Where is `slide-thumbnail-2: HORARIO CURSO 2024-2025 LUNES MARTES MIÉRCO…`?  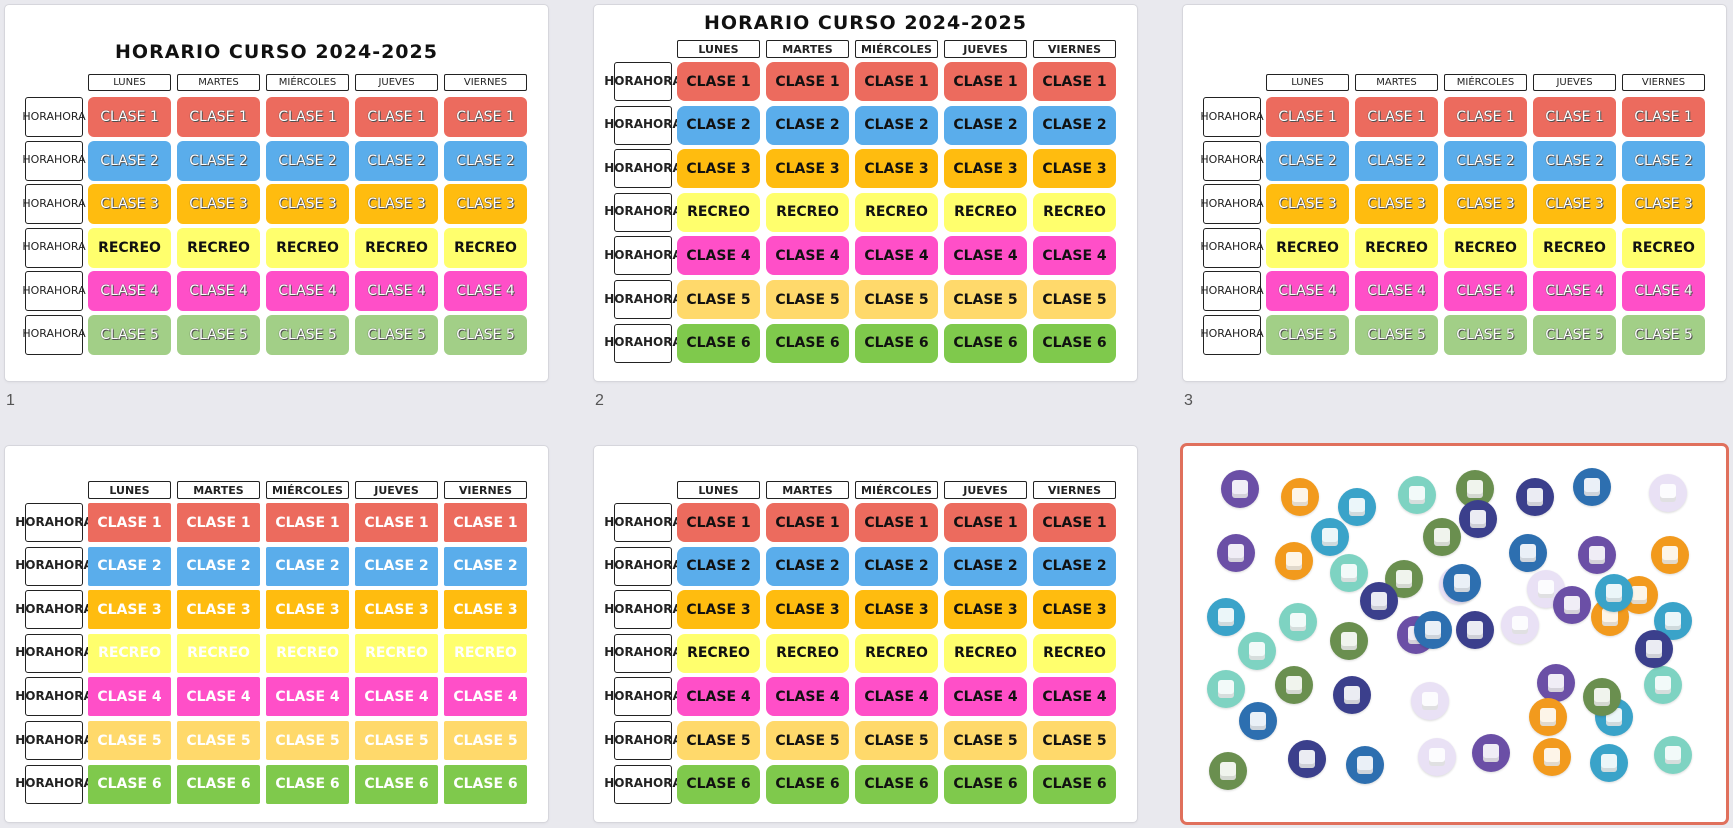 slide-thumbnail-2: HORARIO CURSO 2024-2025 LUNES MARTES MIÉRCO… is located at coordinates (865, 193).